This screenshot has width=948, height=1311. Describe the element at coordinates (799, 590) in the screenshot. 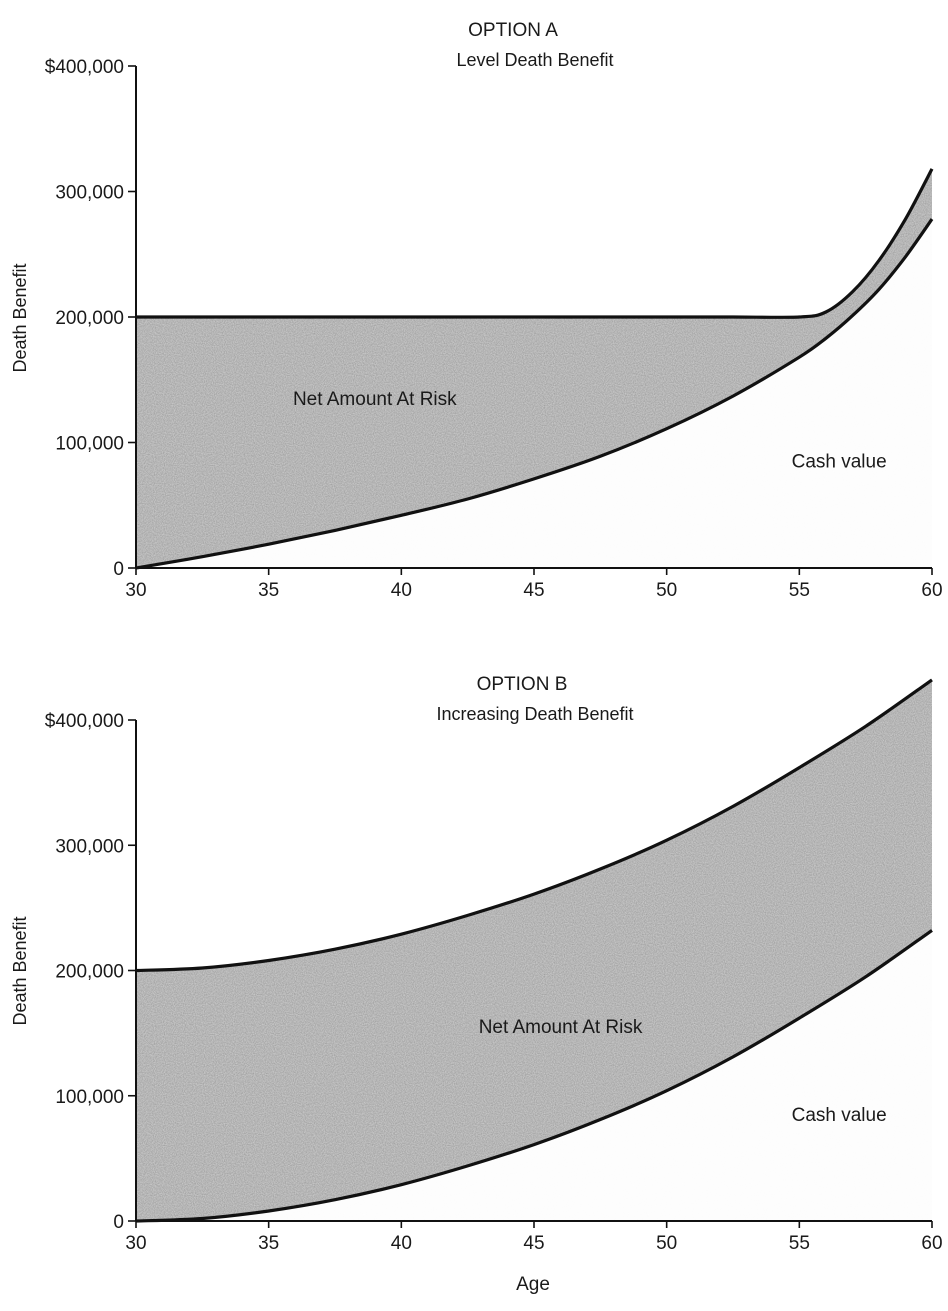

I see `chart-a-xtick-label-5: 55` at that location.